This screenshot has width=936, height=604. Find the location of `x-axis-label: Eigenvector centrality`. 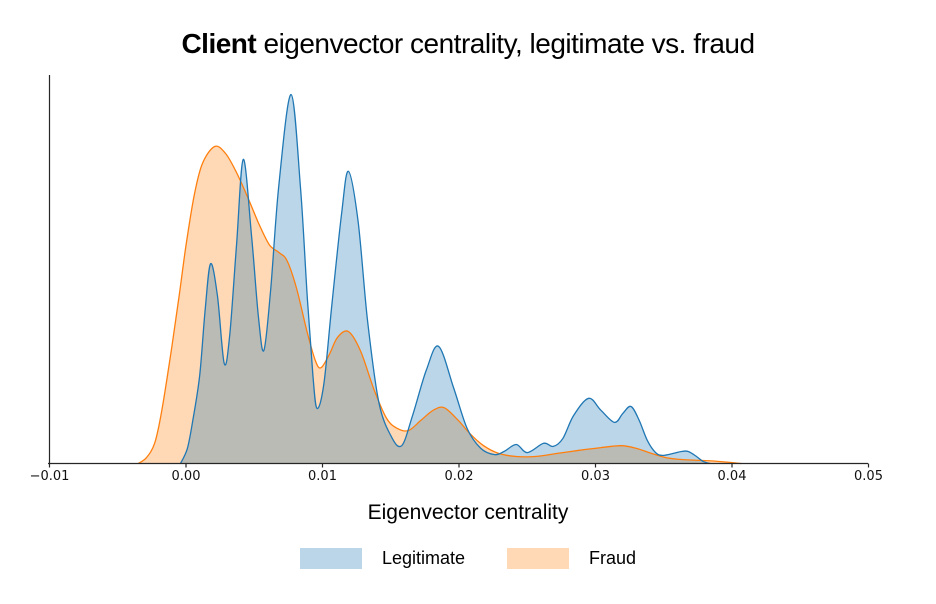

x-axis-label: Eigenvector centrality is located at coordinates (468, 512).